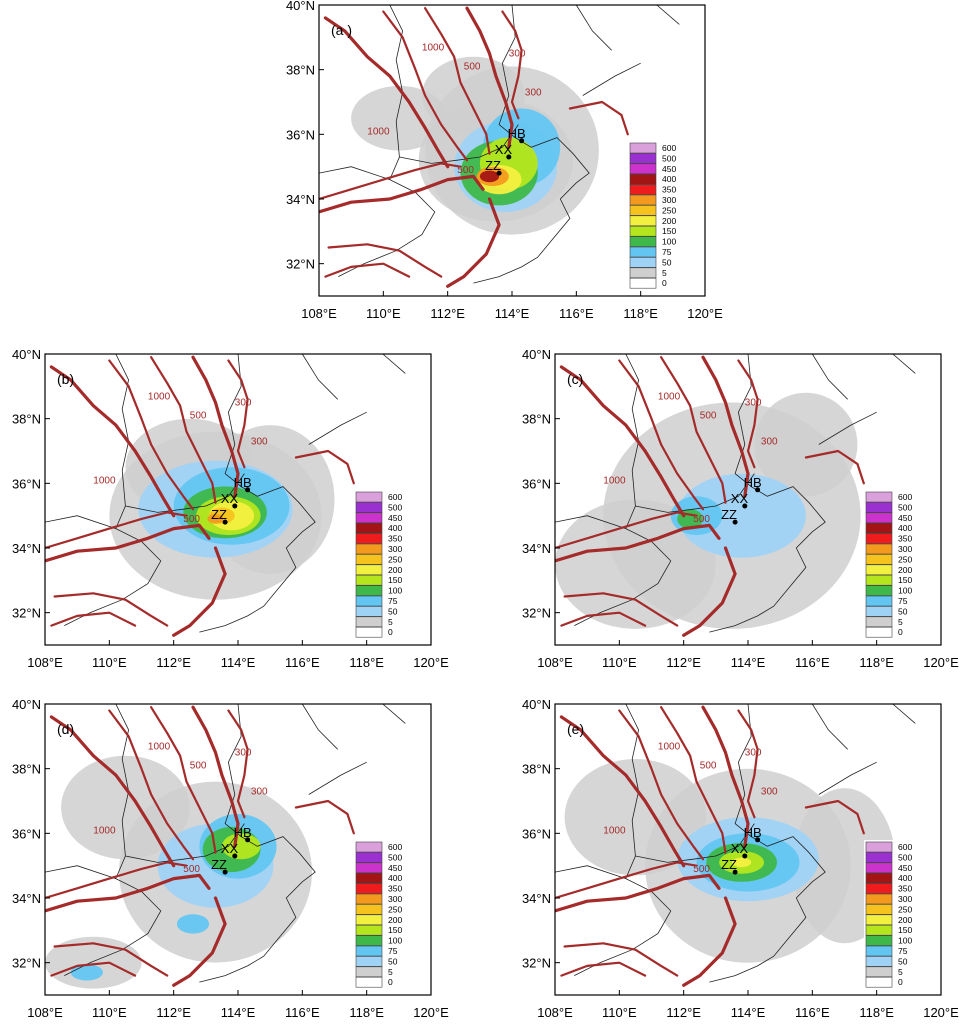 Image resolution: width=965 pixels, height=1029 pixels. What do you see at coordinates (395, 518) in the screenshot?
I see `legend-level-label: 450` at bounding box center [395, 518].